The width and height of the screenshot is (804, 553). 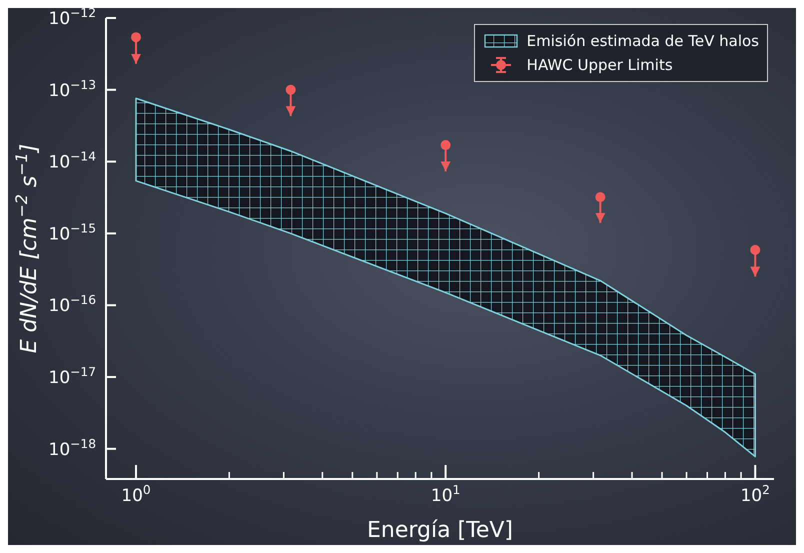 What do you see at coordinates (755, 494) in the screenshot?
I see `x-tick-label: 10$^{2}$` at bounding box center [755, 494].